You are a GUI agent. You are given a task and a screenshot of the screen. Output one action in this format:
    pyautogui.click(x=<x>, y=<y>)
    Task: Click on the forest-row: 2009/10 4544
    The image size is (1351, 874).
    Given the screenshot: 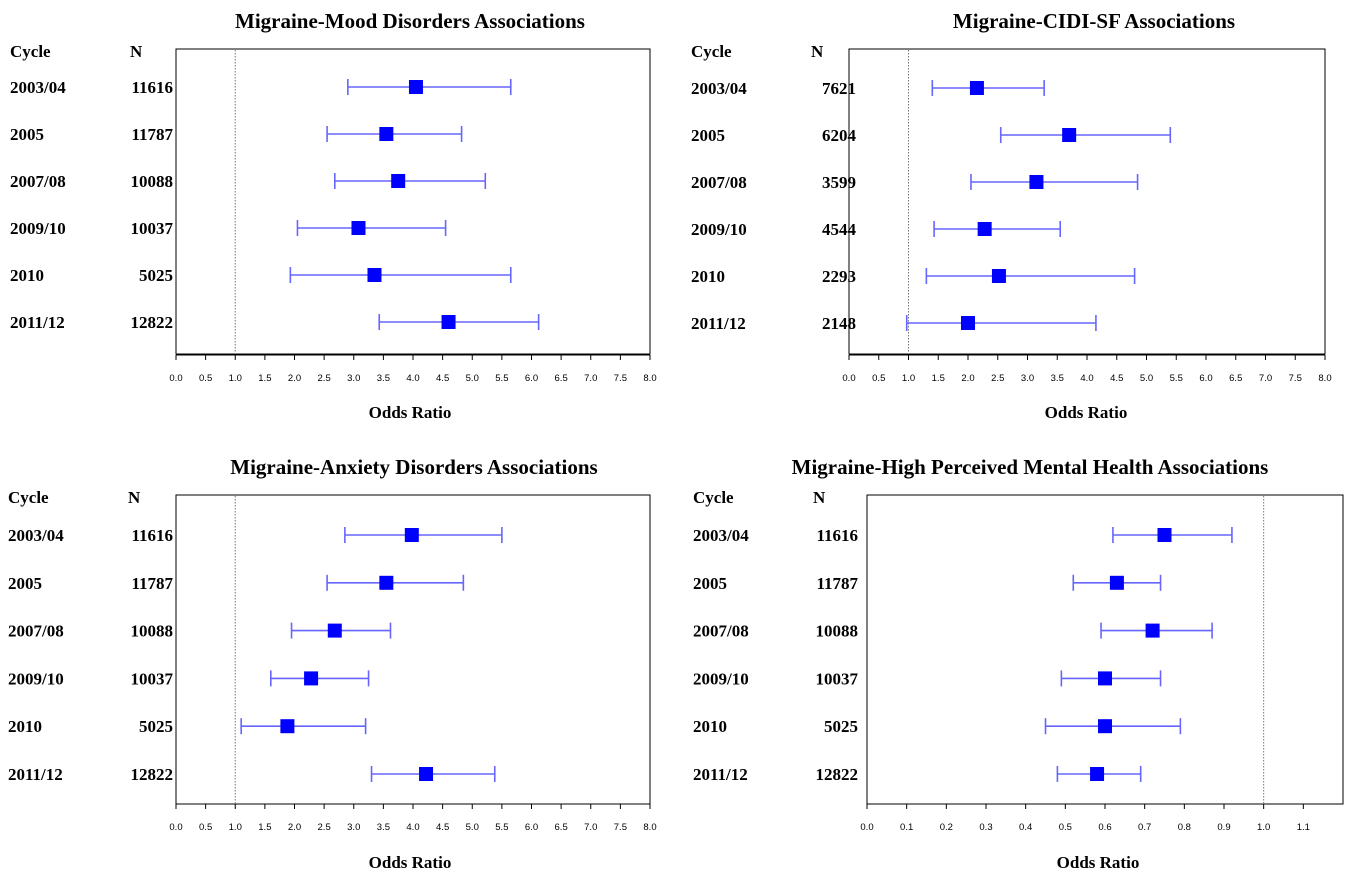 What is the action you would take?
    pyautogui.click(x=876, y=229)
    